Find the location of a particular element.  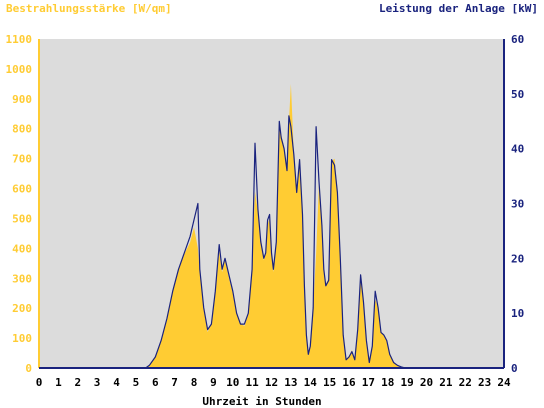

y-left-tick-label: 400 is located at coordinates (22, 248).